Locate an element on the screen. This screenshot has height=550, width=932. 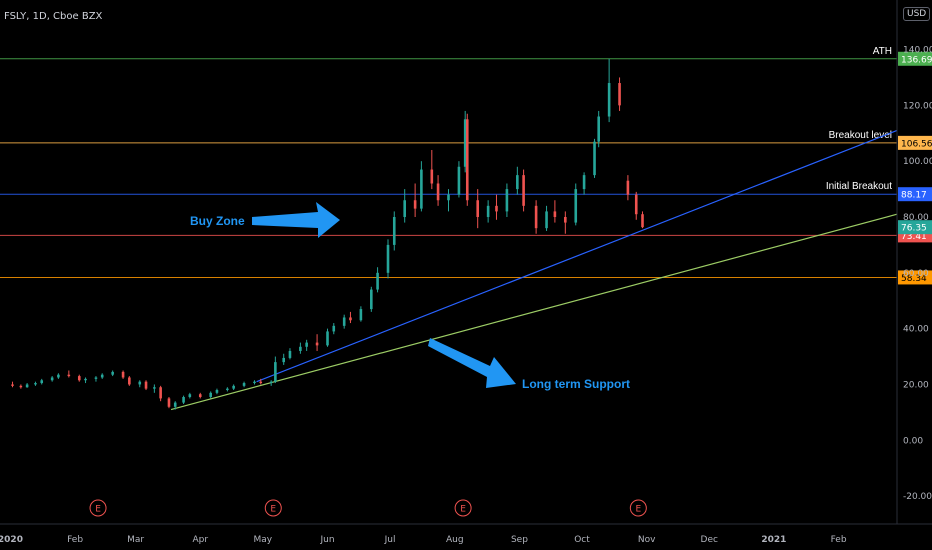
y-tick-label: 140.00 is located at coordinates (917, 51).